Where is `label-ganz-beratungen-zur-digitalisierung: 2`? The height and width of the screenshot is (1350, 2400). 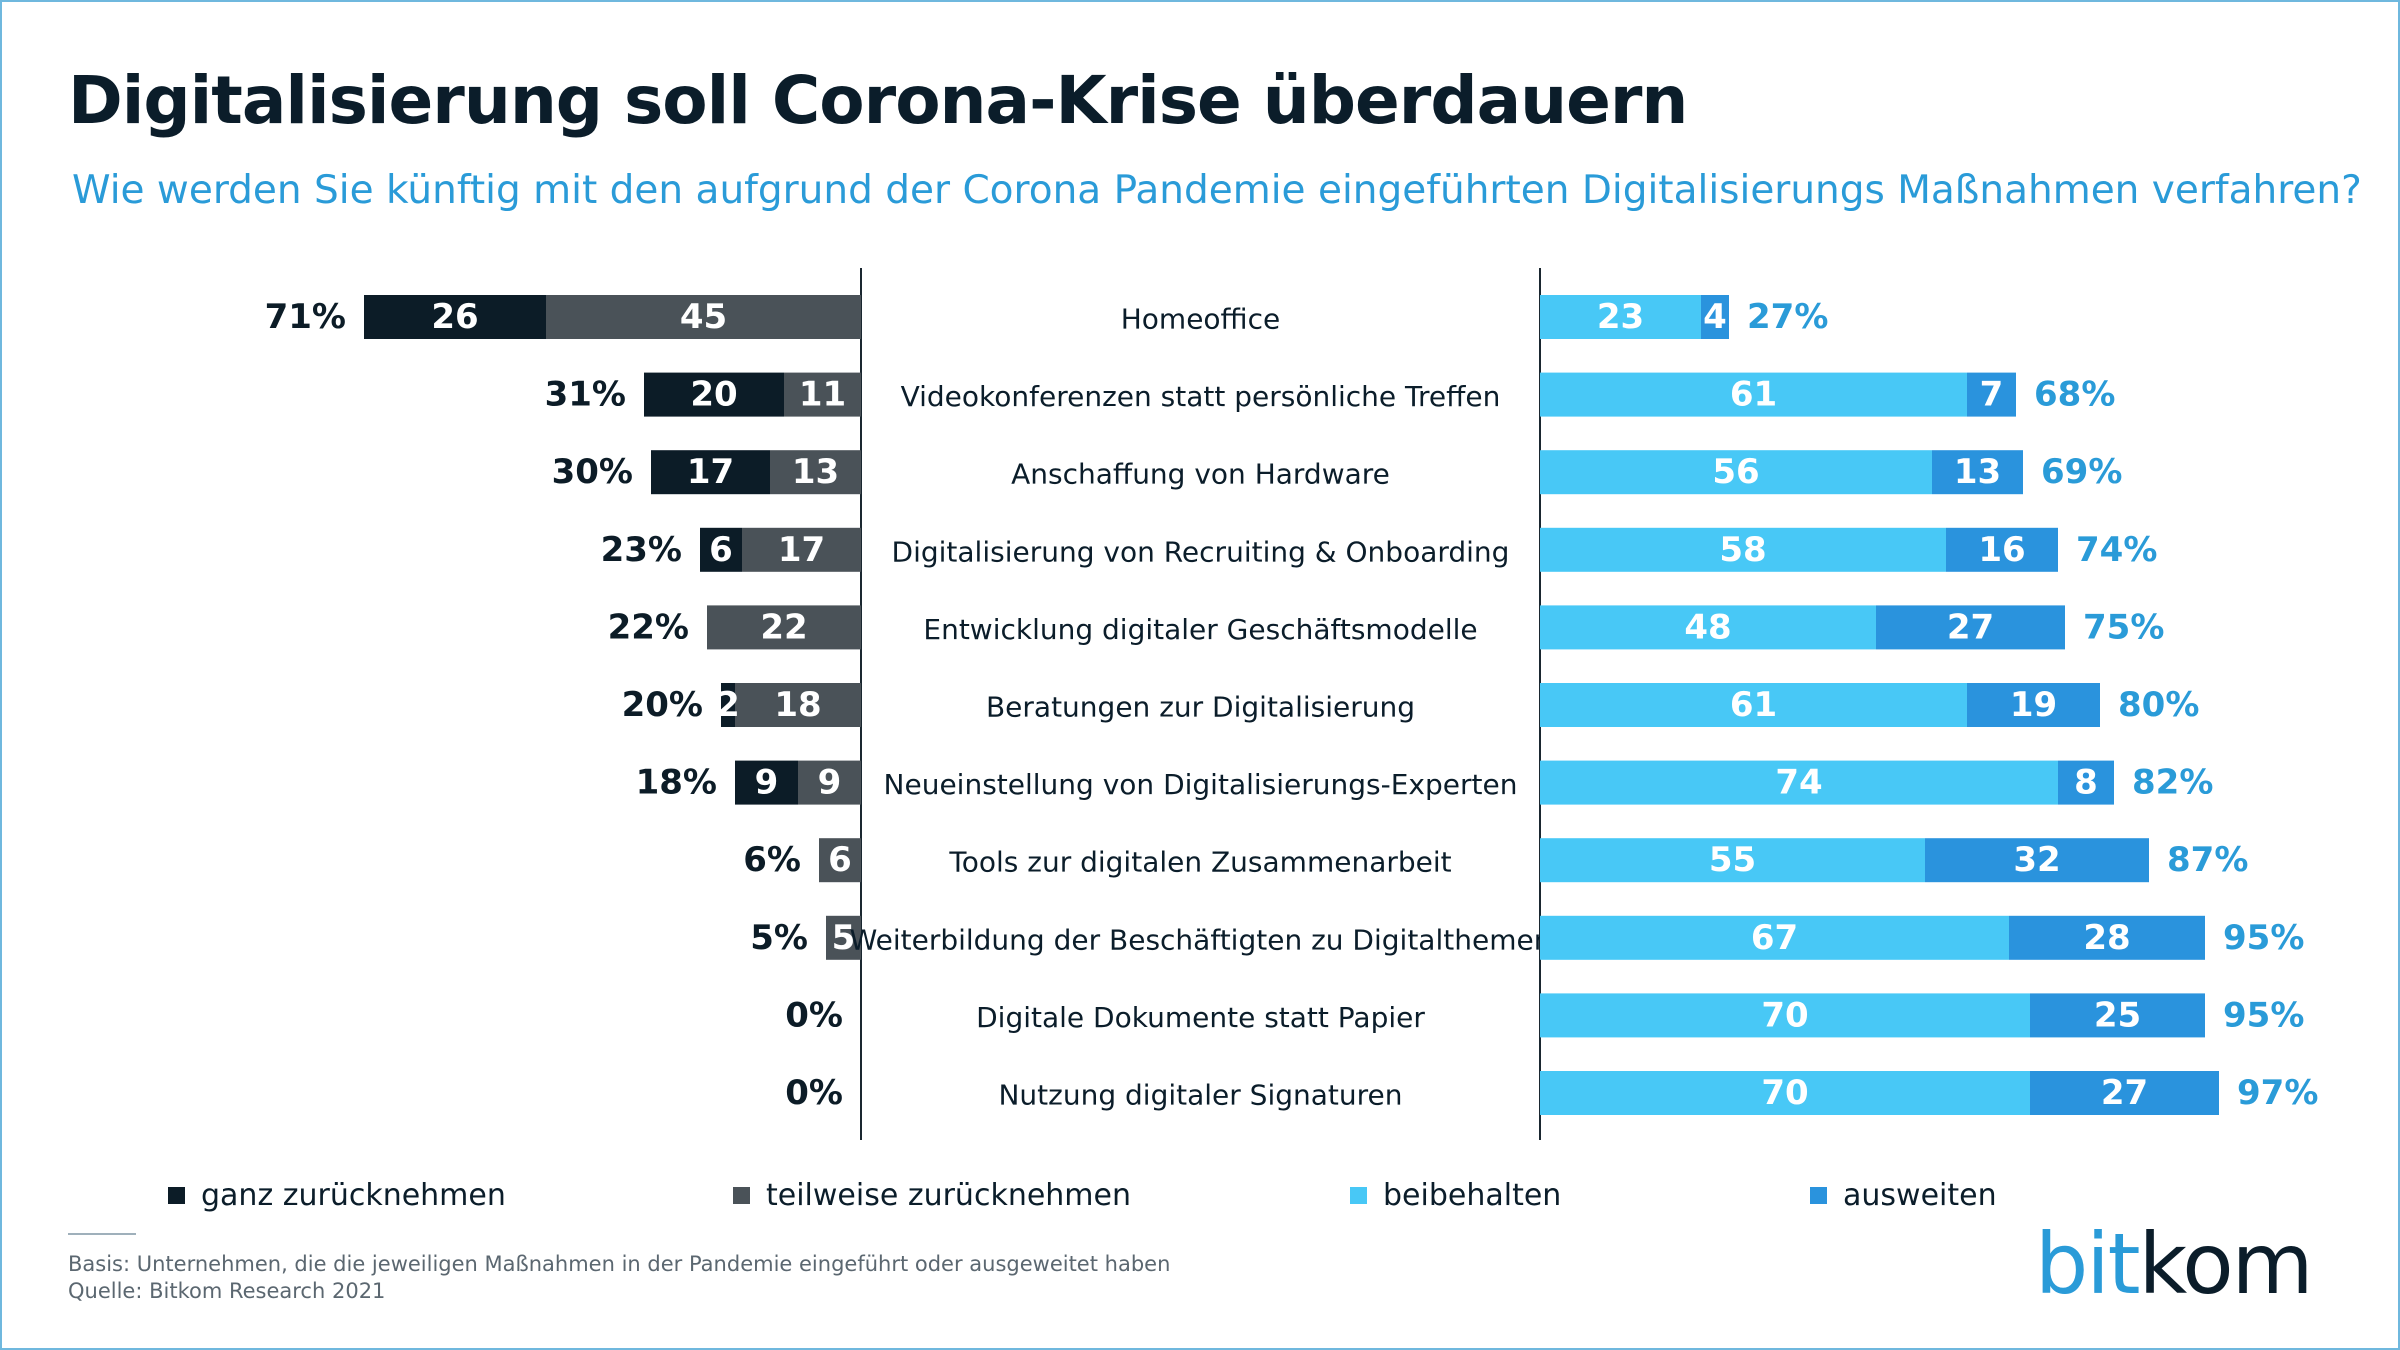 label-ganz-beratungen-zur-digitalisierung: 2 is located at coordinates (728, 705).